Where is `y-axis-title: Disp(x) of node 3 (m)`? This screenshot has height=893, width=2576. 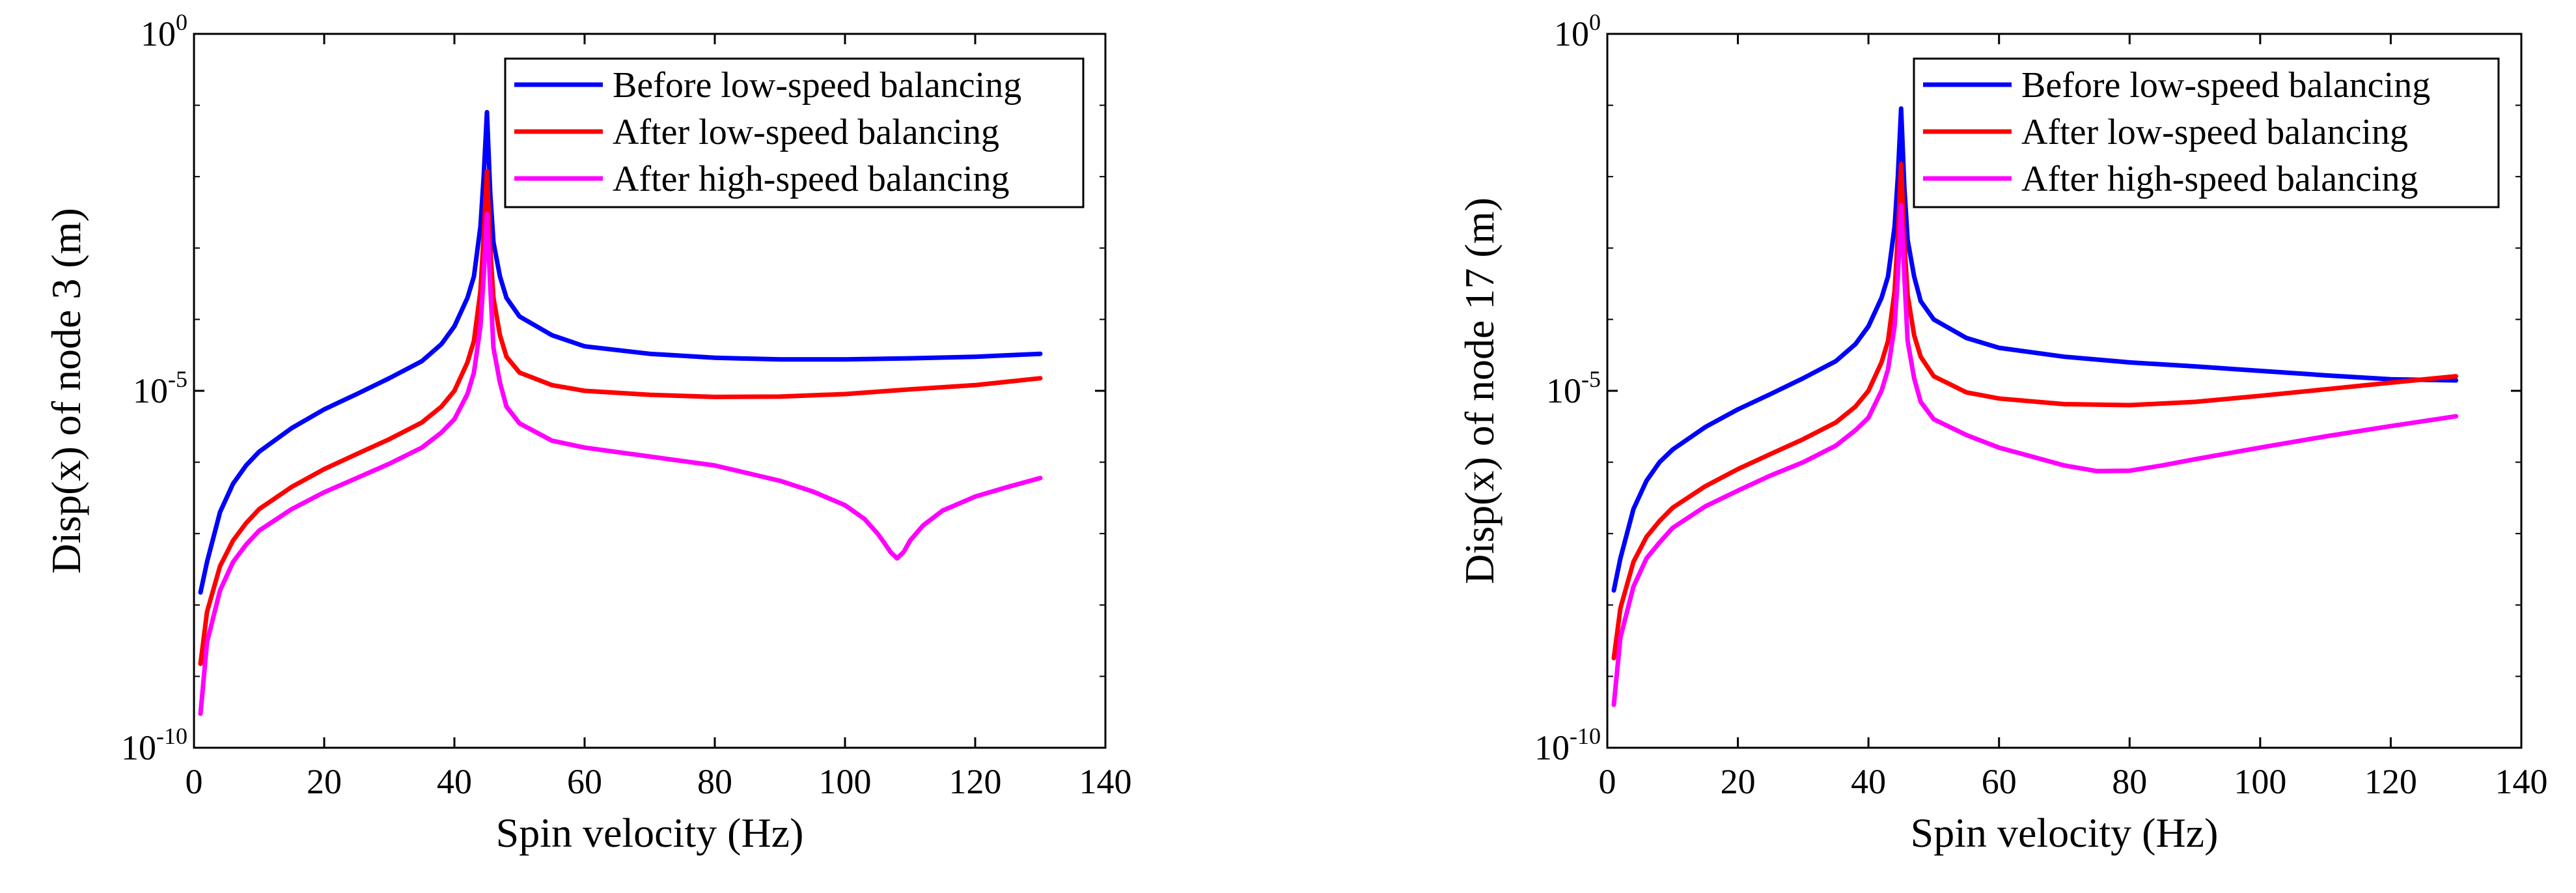 y-axis-title: Disp(x) of node 3 (m) is located at coordinates (66, 391).